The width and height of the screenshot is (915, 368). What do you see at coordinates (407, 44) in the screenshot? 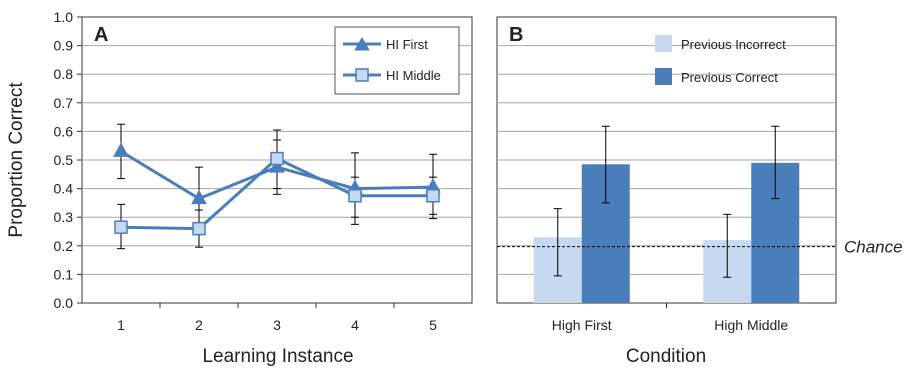
I see `legend-label-hi-first: HI First` at bounding box center [407, 44].